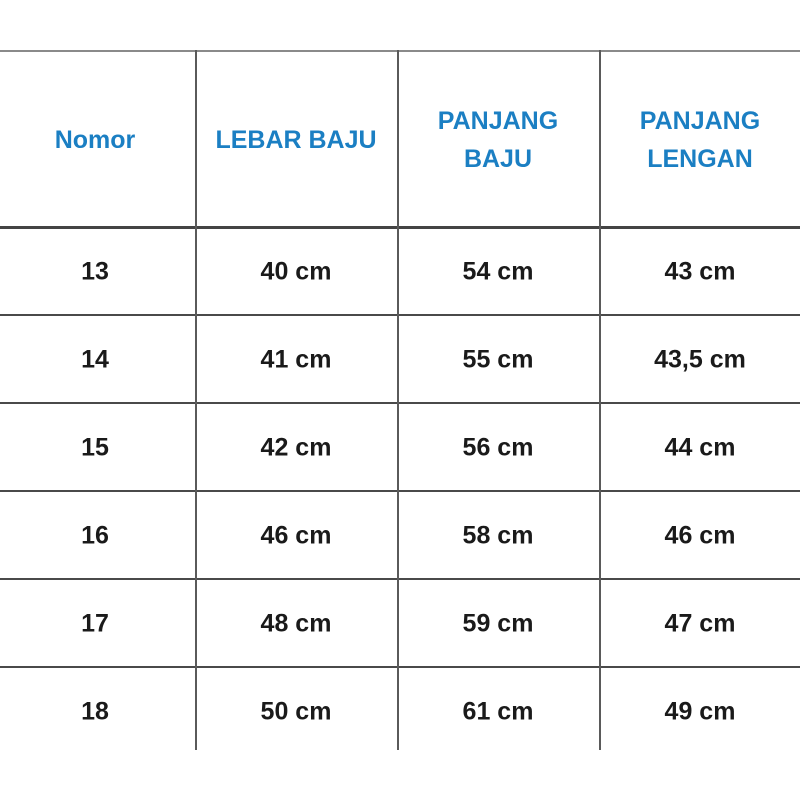  Describe the element at coordinates (95, 535) in the screenshot. I see `table-cell: 16` at that location.